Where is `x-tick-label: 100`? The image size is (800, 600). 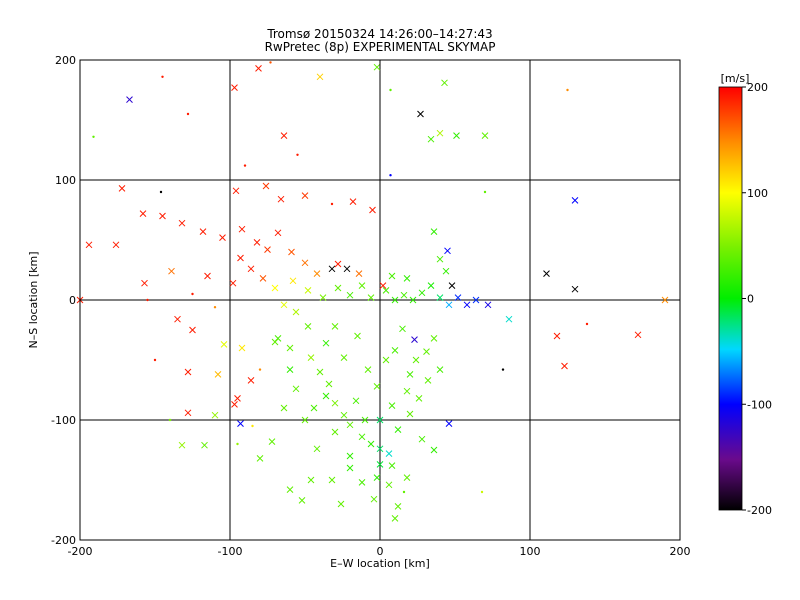 x-tick-label: 100 is located at coordinates (530, 551).